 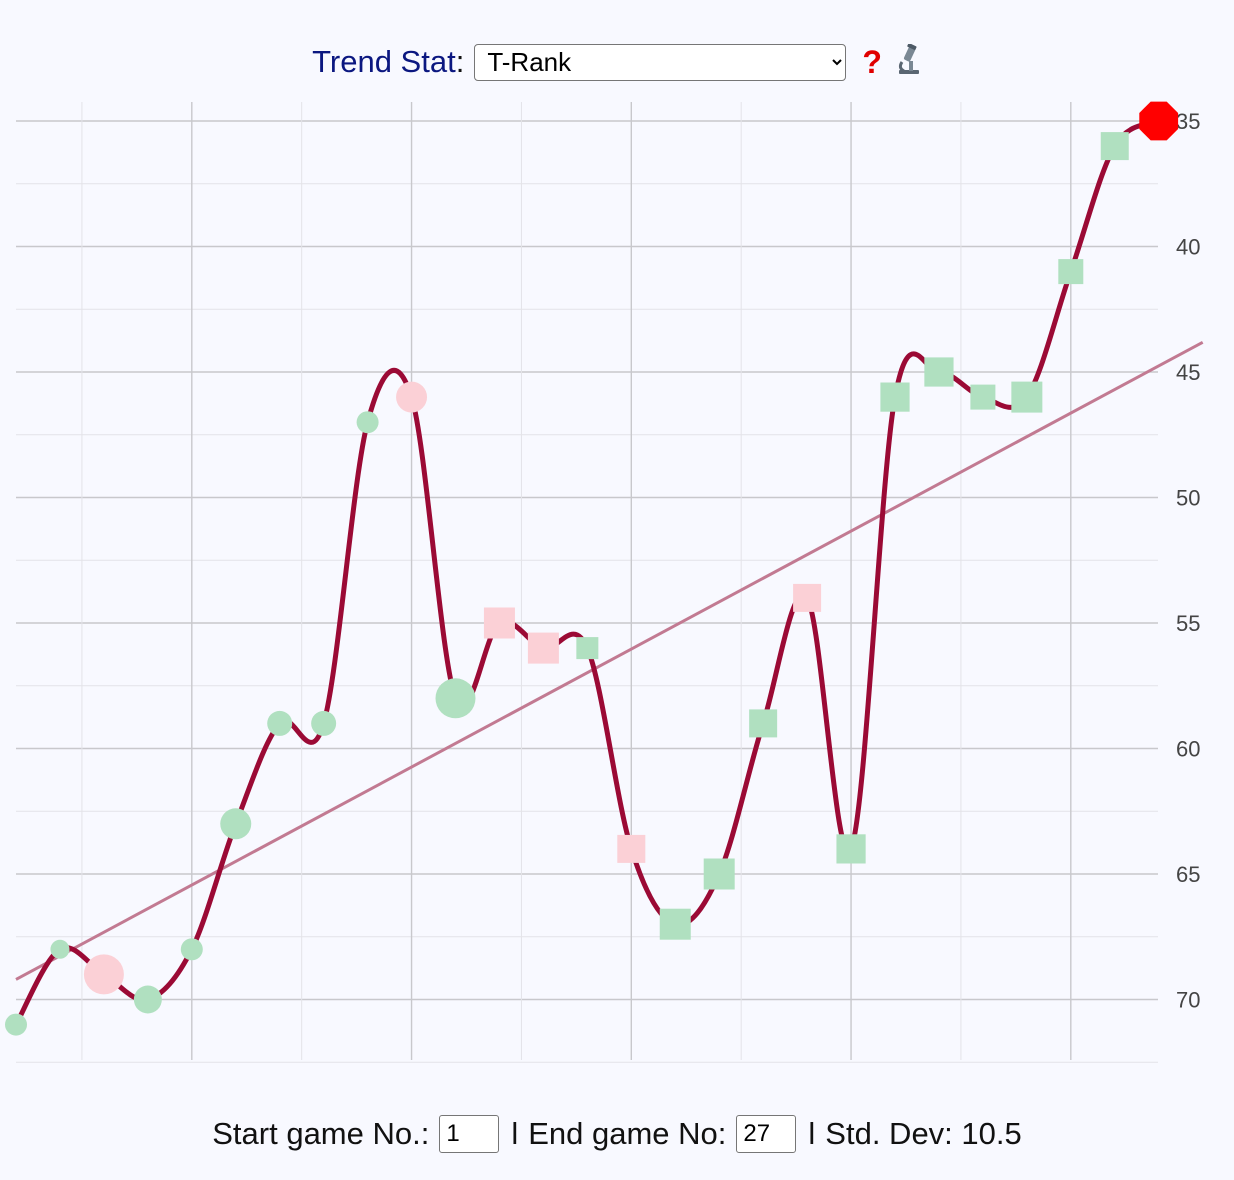 I want to click on y-tick-label: 35, so click(x=1188, y=121).